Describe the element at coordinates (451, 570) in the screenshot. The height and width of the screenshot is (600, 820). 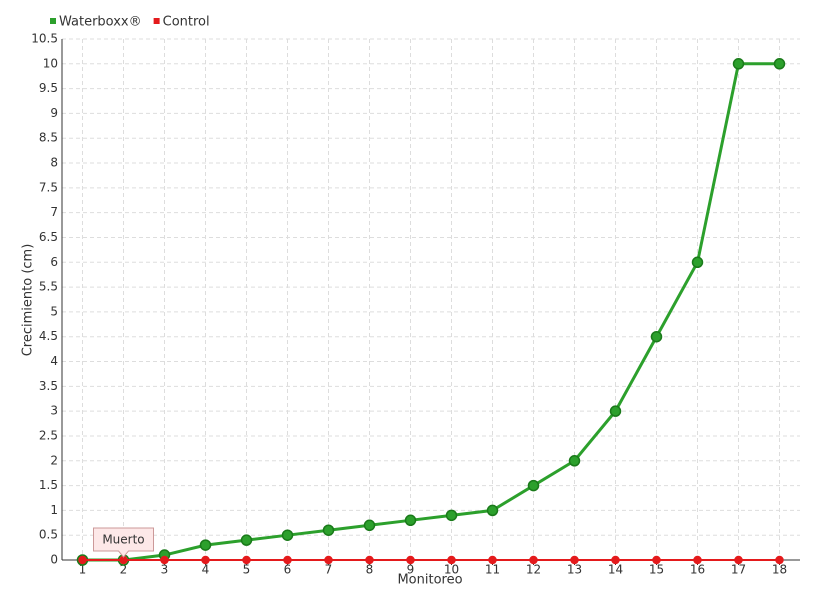
I see `x-tick-label: 10` at that location.